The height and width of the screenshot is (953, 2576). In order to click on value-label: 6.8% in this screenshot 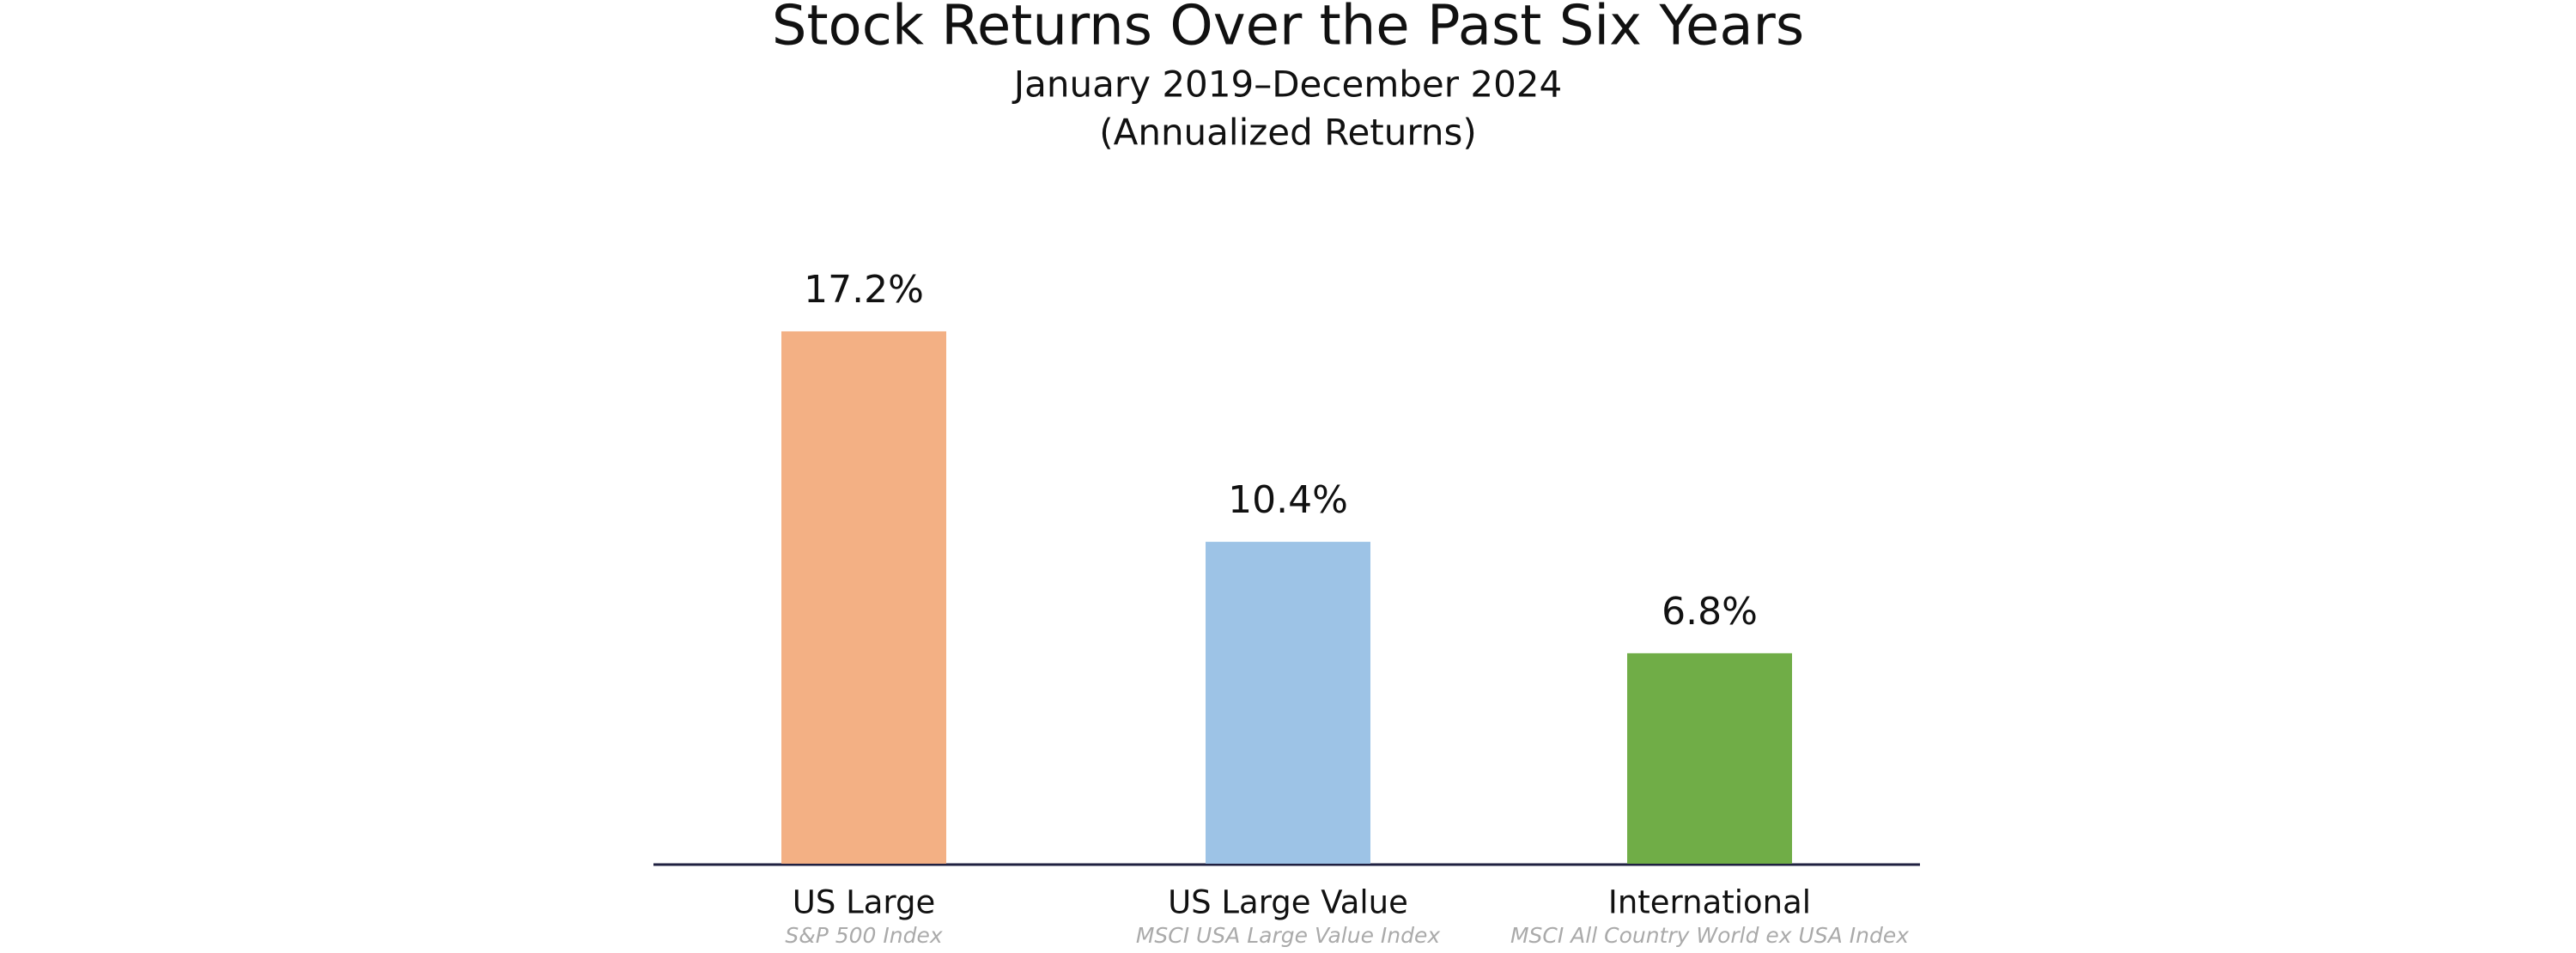, I will do `click(1710, 612)`.